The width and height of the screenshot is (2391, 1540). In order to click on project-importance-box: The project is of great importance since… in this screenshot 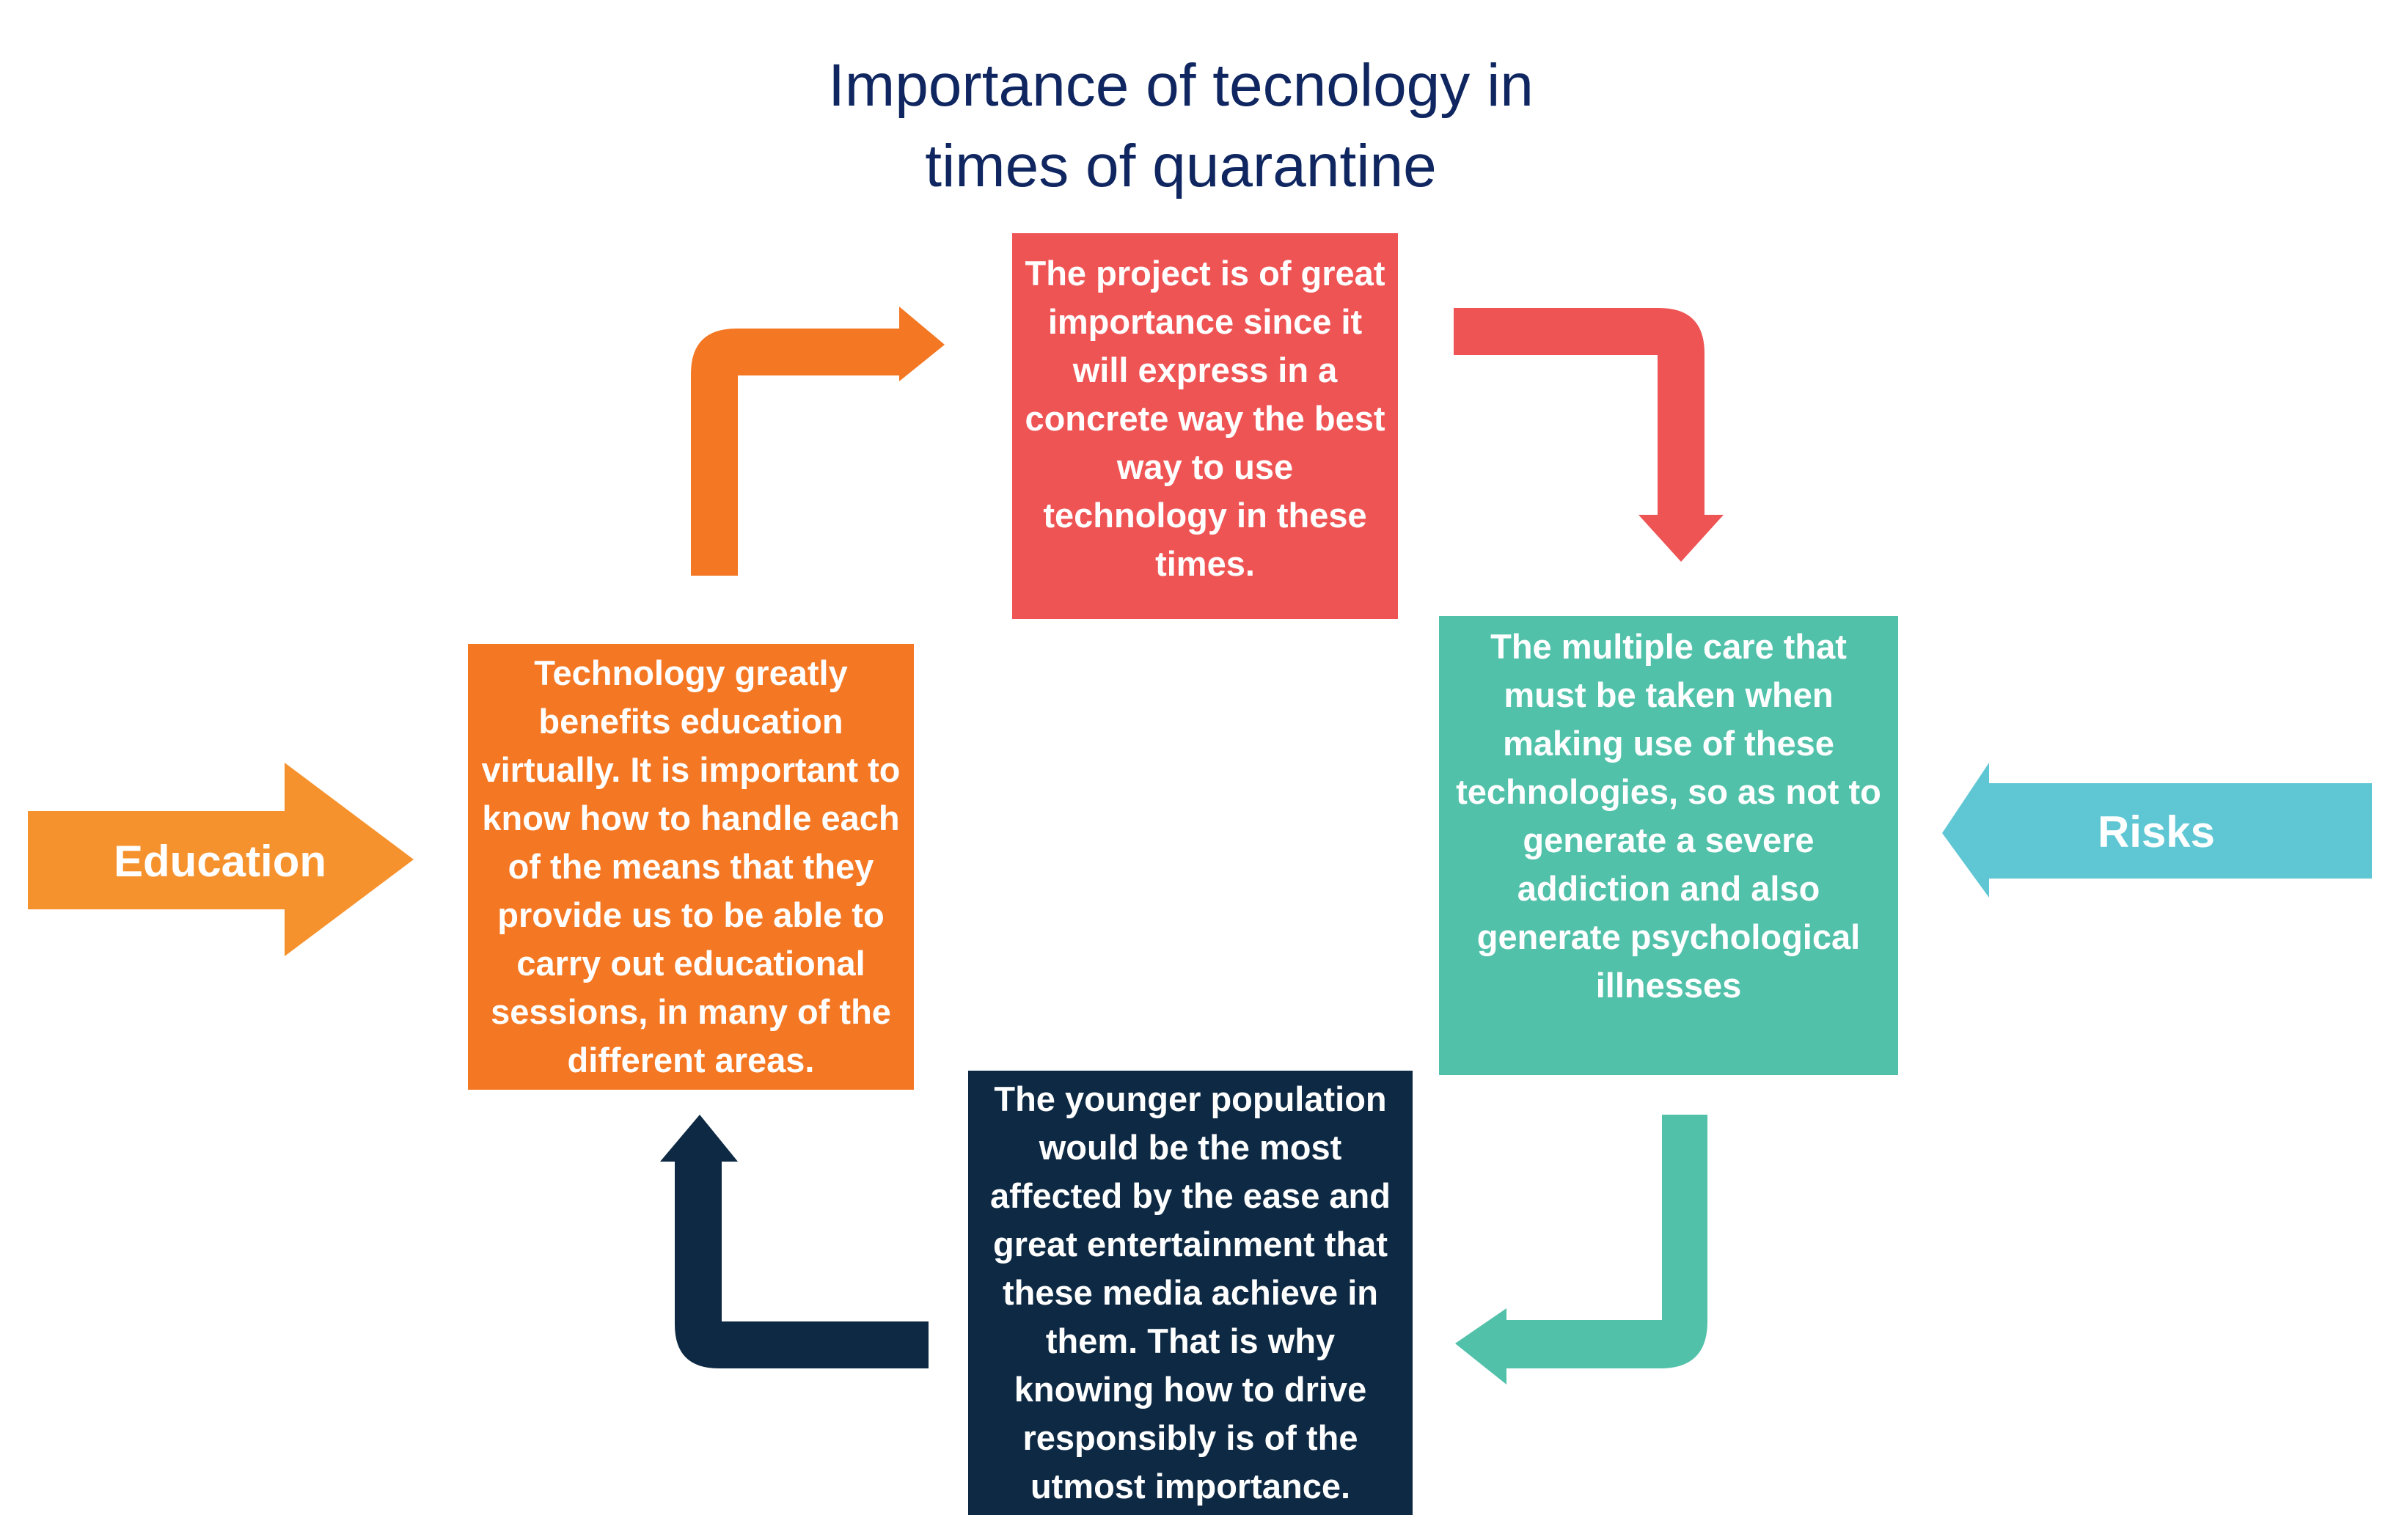, I will do `click(1205, 426)`.